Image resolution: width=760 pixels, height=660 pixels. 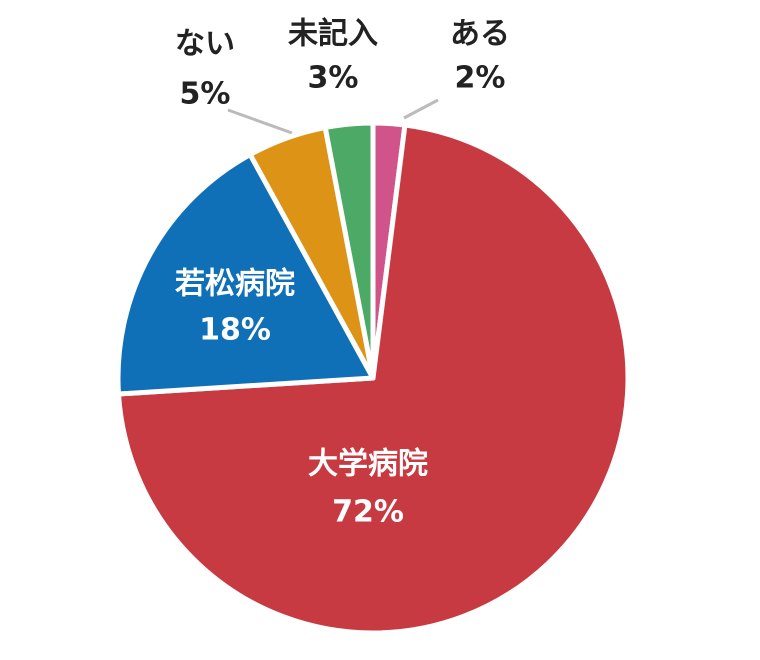 I want to click on value-label: 18%, so click(x=235, y=330).